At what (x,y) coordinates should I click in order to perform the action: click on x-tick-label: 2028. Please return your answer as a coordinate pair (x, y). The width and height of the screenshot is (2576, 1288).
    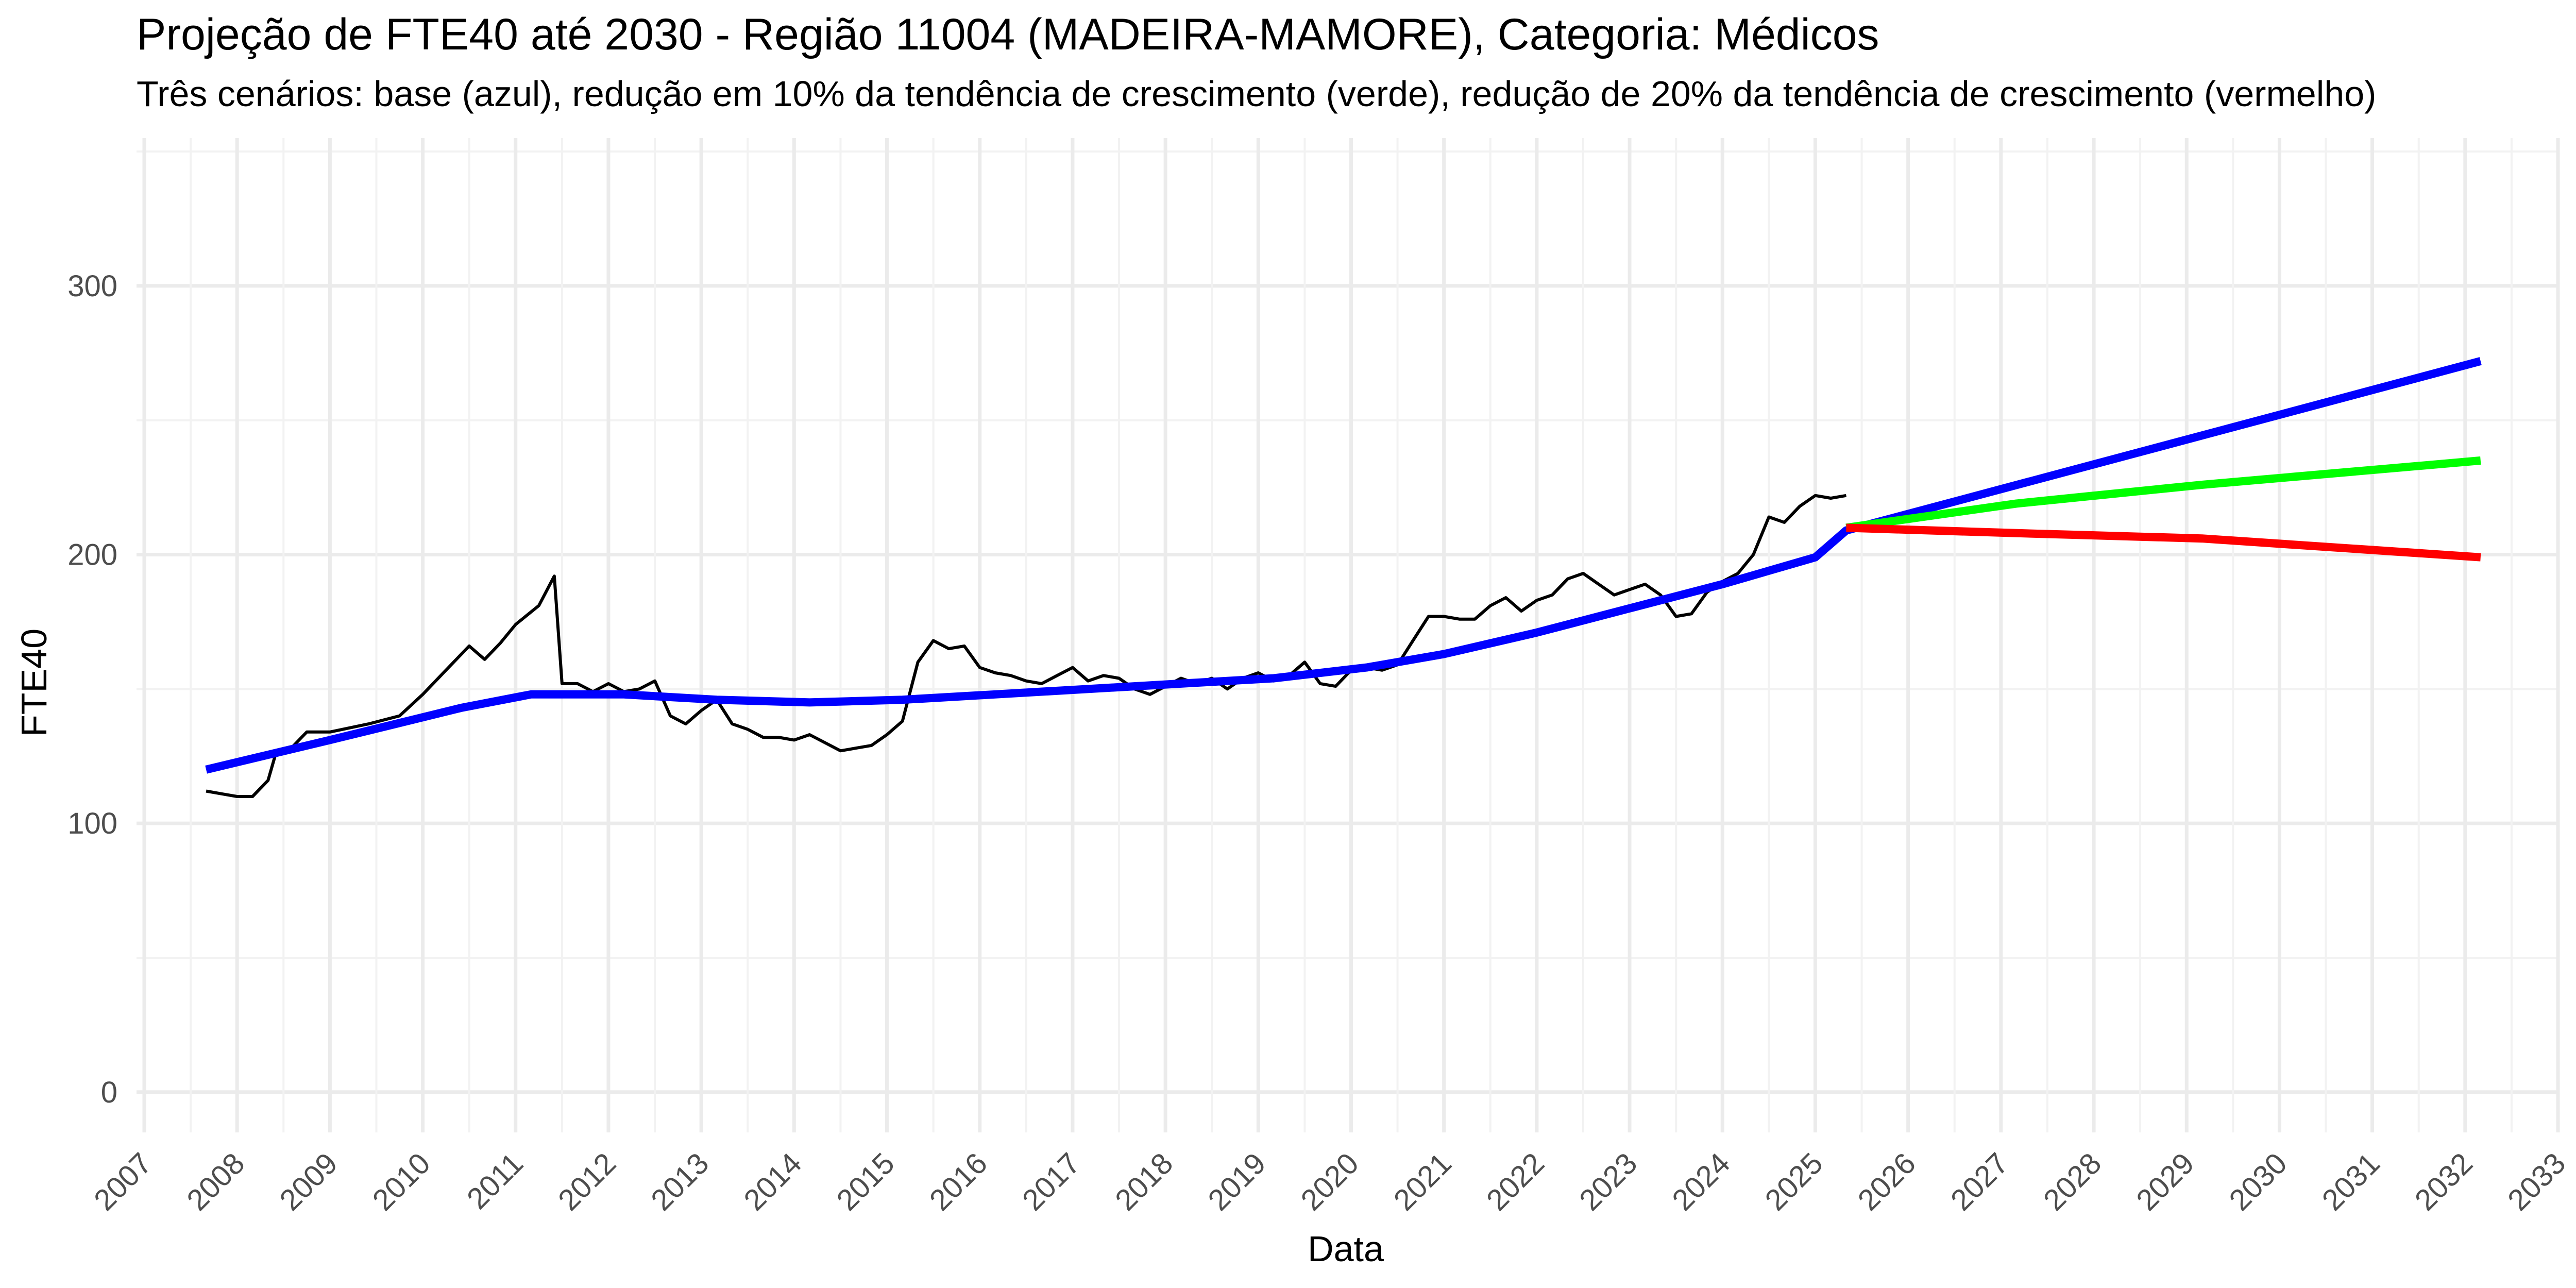
    Looking at the image, I should click on (2072, 1181).